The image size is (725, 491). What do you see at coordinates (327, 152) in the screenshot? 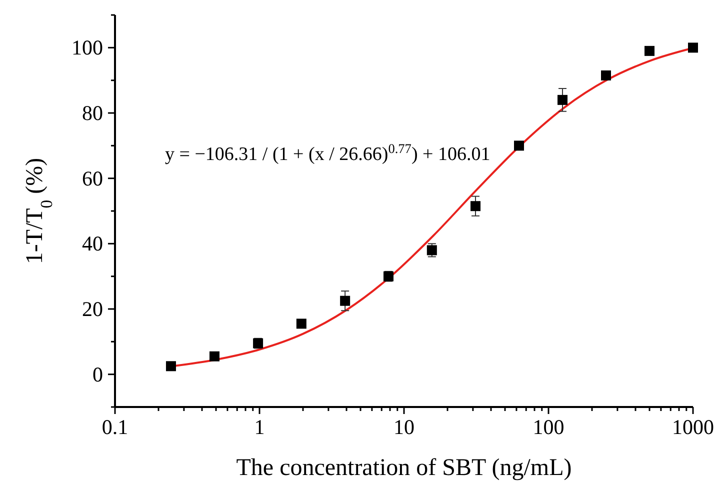
I see `annotation: y = −106.31 / (1 + (x / 26.66)$^{0.77}$) + 106.01` at bounding box center [327, 152].